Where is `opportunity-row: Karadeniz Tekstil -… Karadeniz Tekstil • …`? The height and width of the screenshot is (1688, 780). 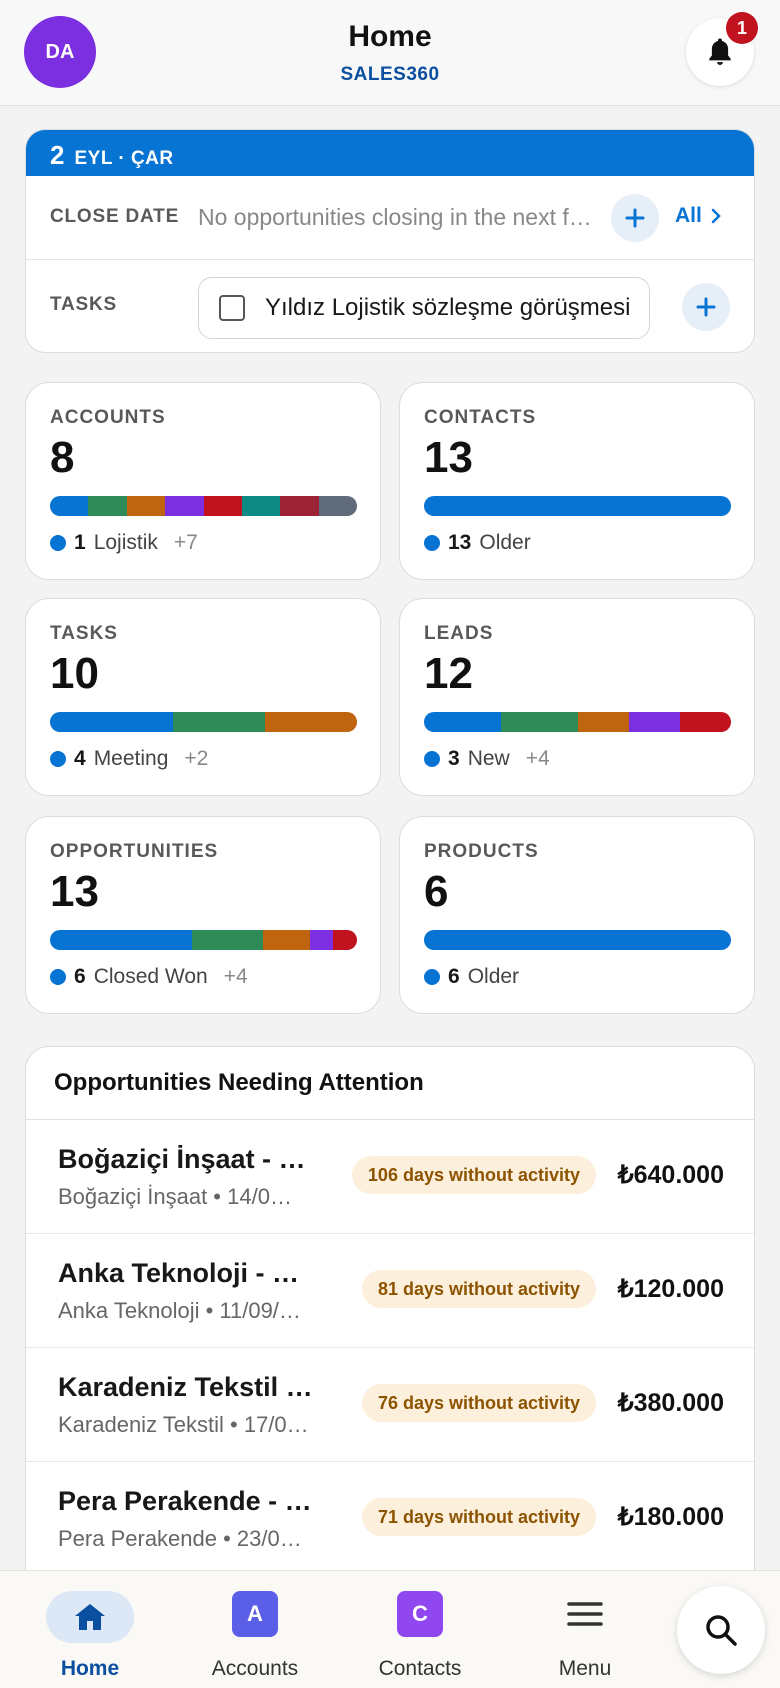 opportunity-row: Karadeniz Tekstil -… Karadeniz Tekstil • … is located at coordinates (390, 1405).